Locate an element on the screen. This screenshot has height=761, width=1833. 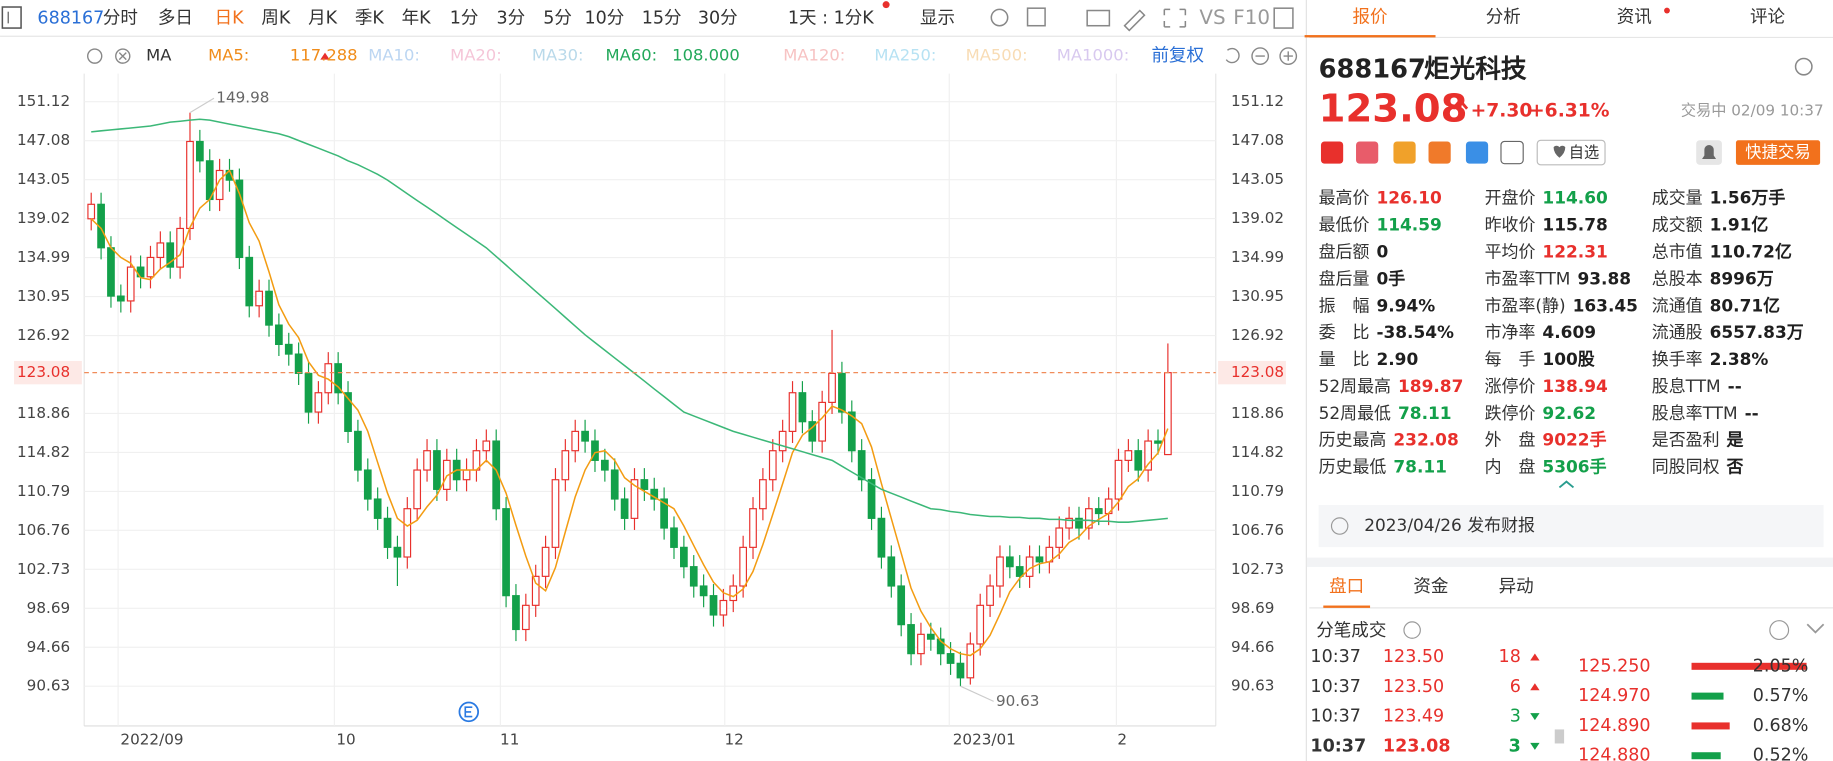
period-tab: 月K is located at coordinates (323, 19).